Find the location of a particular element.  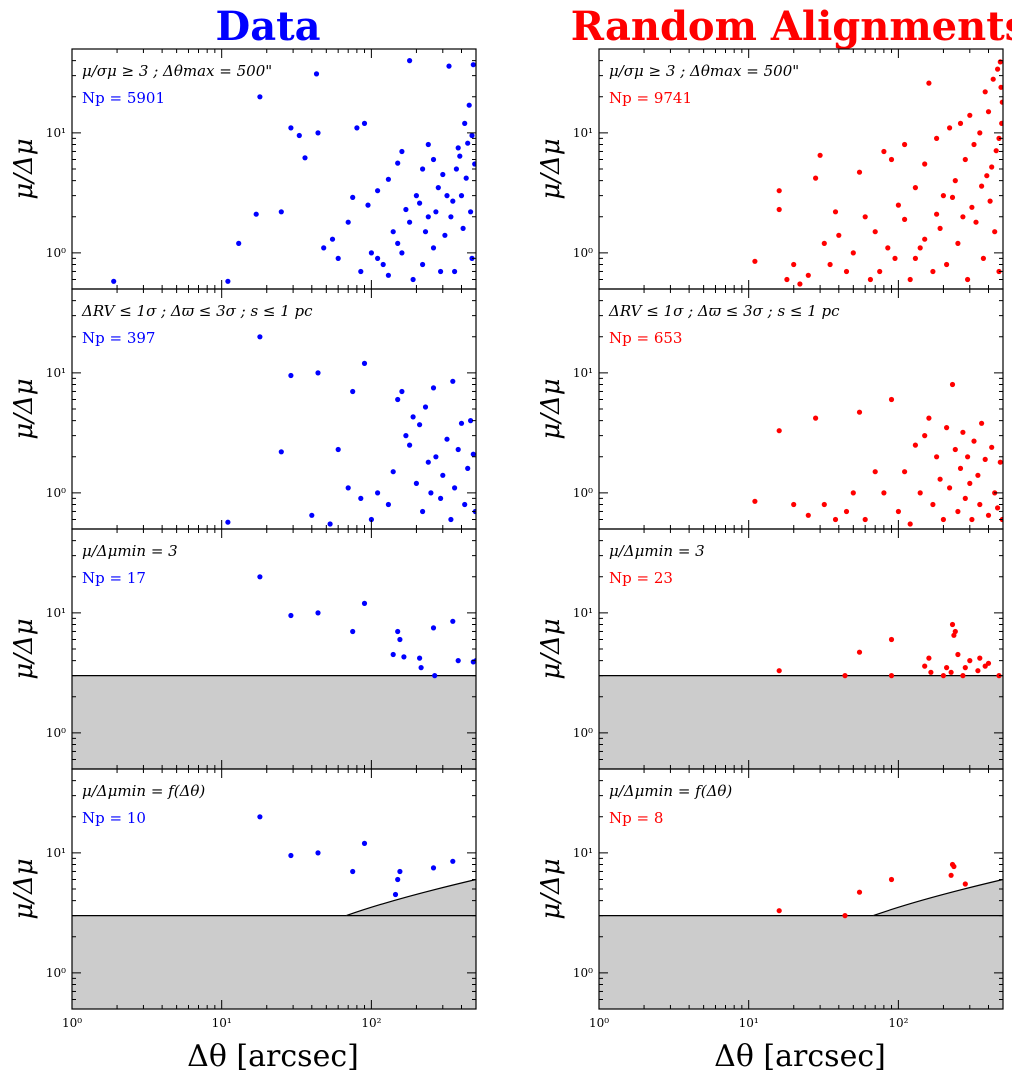

panel-count: Np = 10 is located at coordinates (114, 818).